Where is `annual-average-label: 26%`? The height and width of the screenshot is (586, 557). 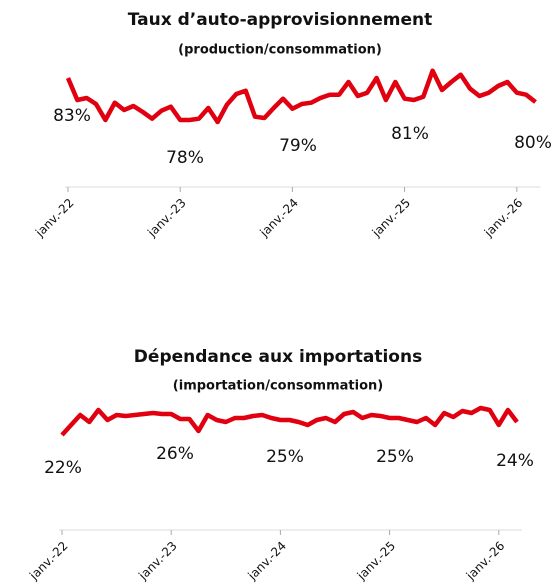 annual-average-label: 26% is located at coordinates (175, 454).